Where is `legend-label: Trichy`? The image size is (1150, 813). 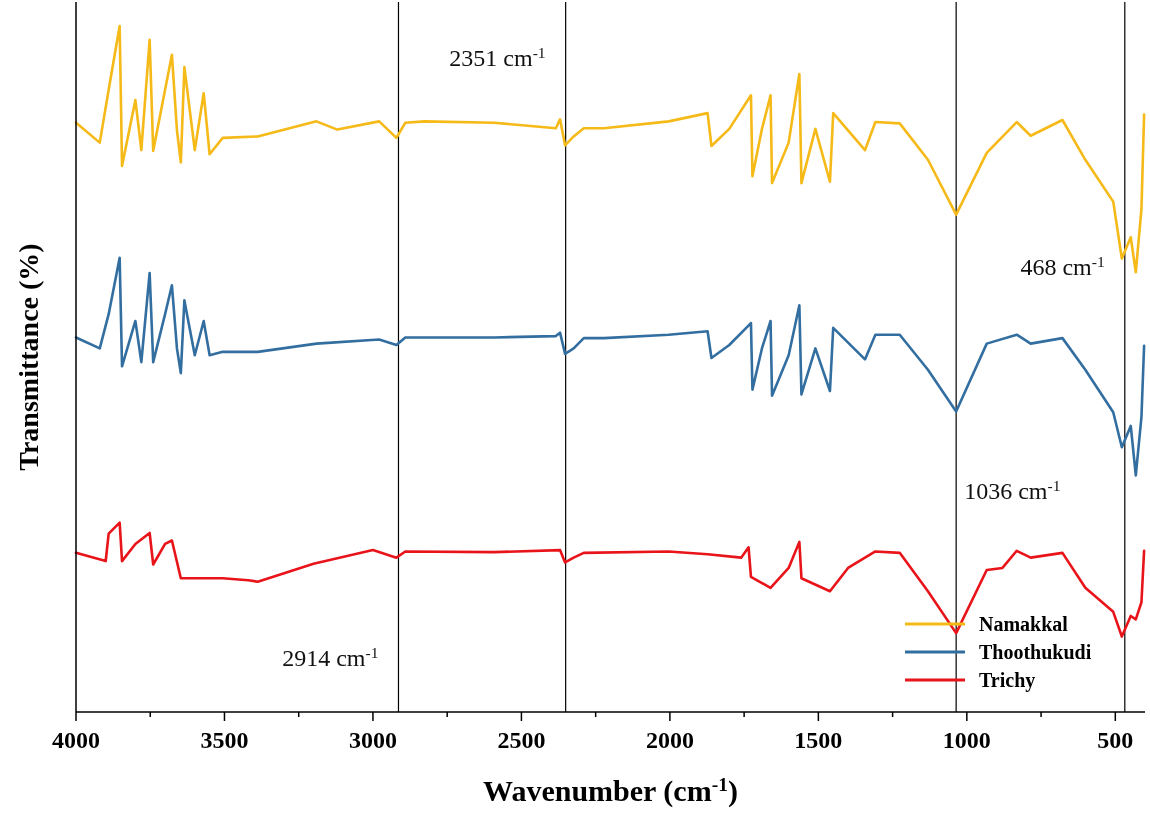 legend-label: Trichy is located at coordinates (1007, 680).